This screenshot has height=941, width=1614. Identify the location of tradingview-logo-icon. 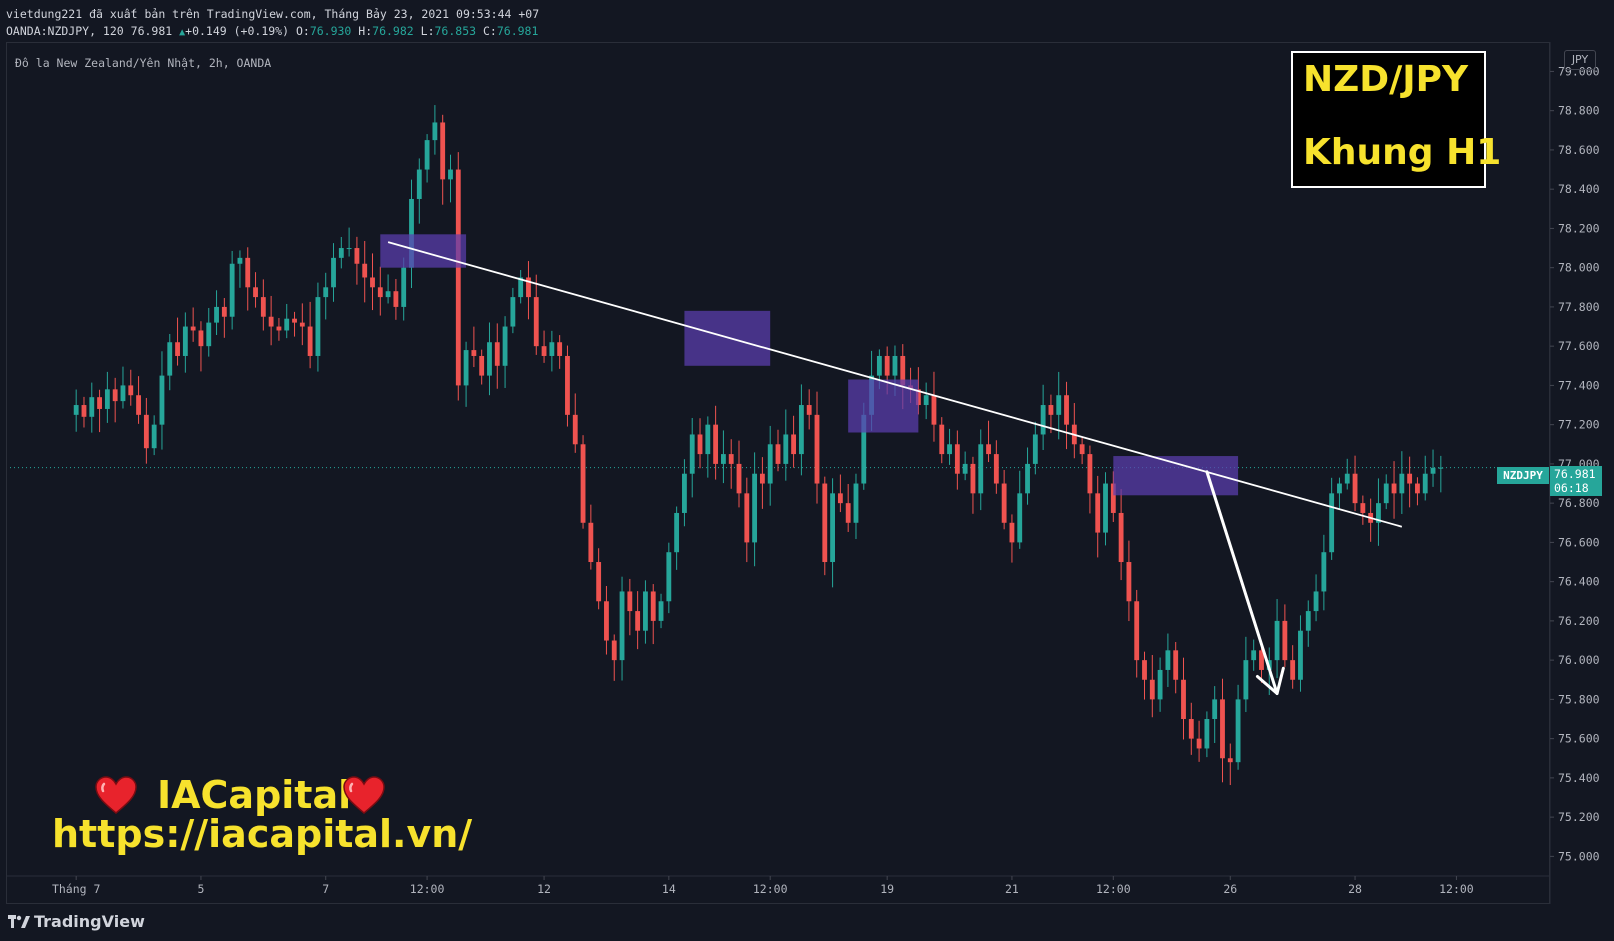
(19, 921).